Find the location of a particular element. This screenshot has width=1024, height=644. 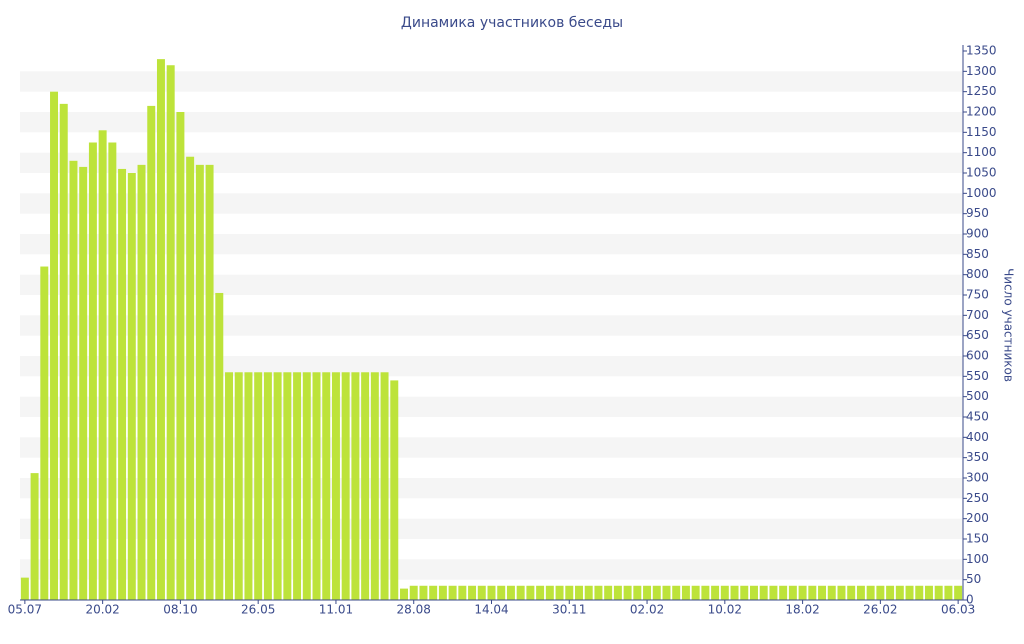

y-tick-label: 600 is located at coordinates (977, 356).